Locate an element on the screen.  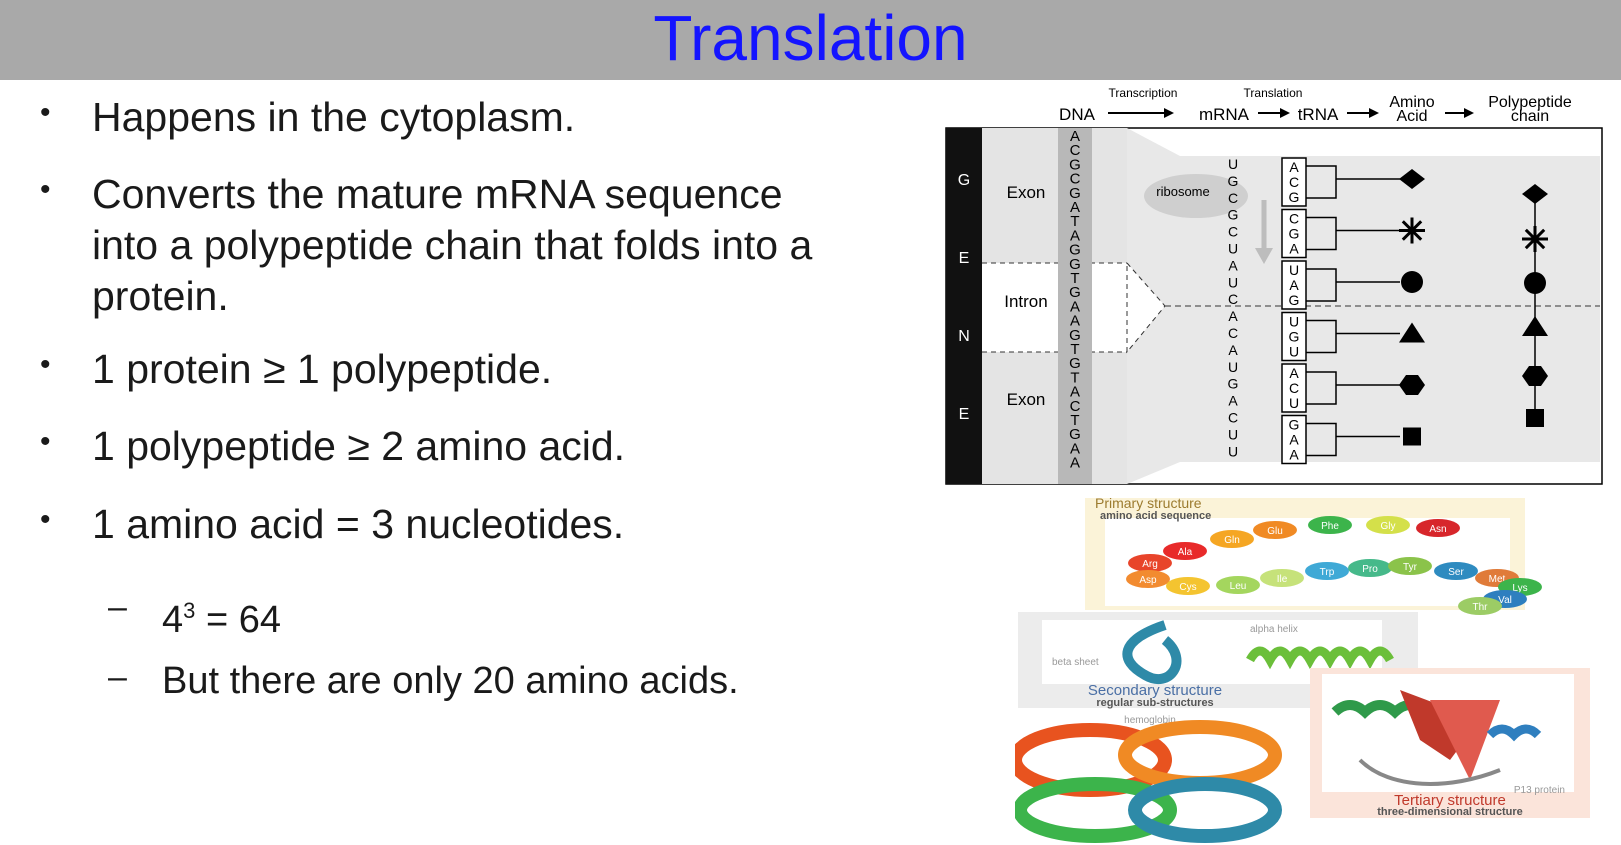
gene-letters: G E N E is located at coordinates (964, 297).